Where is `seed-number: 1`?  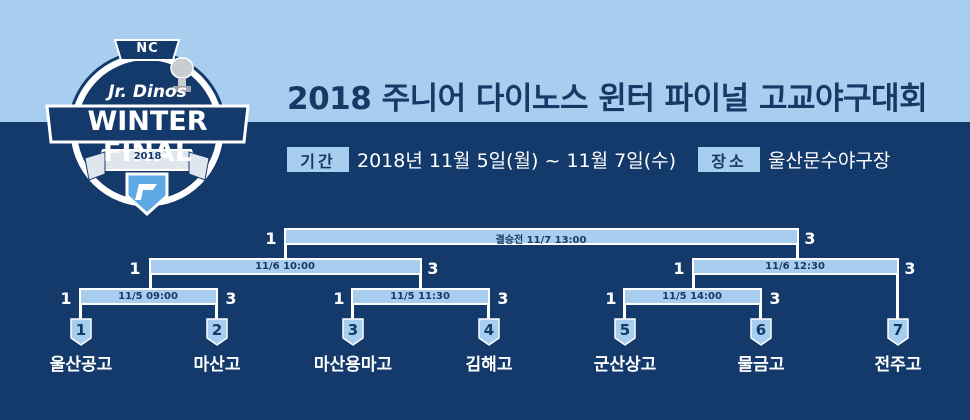
seed-number: 1 is located at coordinates (81, 330).